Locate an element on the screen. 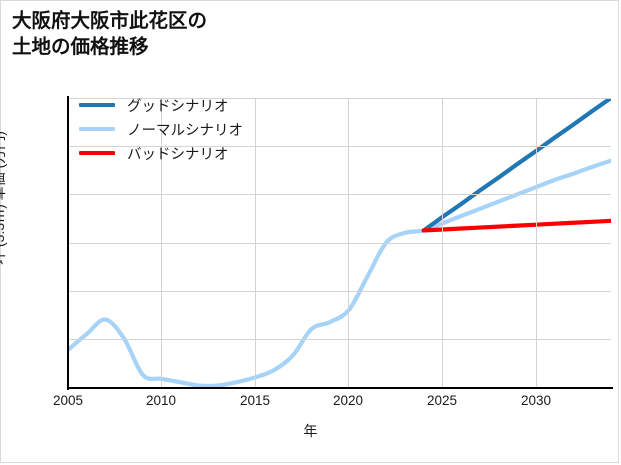 Image resolution: width=621 pixels, height=465 pixels. line-good-scenario is located at coordinates (516, 165).